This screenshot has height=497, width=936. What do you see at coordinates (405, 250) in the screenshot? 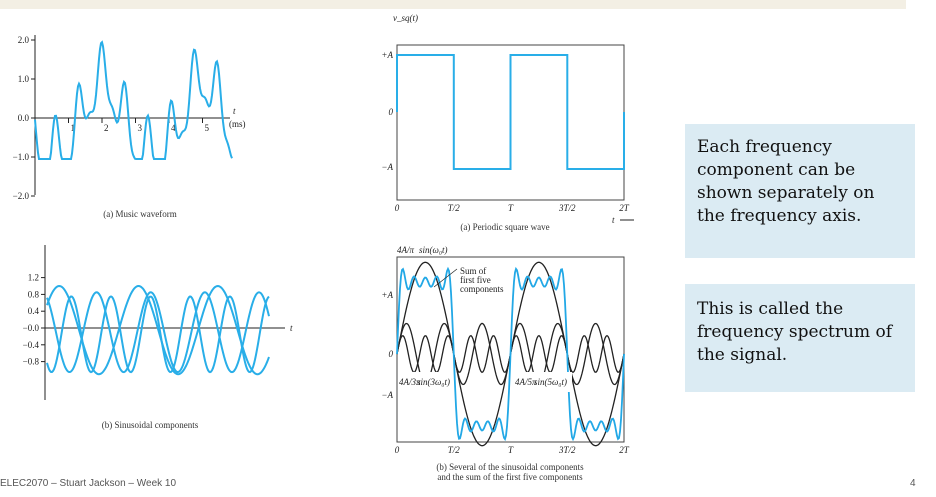
I see `fundamental-coef-label: 4A/π` at bounding box center [405, 250].